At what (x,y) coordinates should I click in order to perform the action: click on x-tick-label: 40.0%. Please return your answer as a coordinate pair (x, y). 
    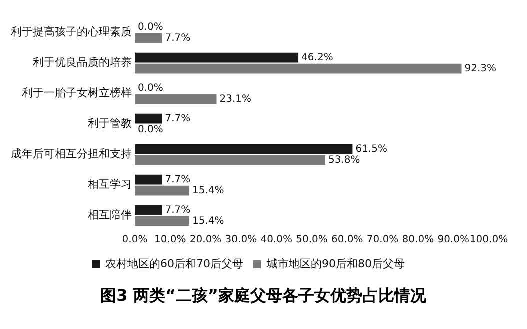
    Looking at the image, I should click on (276, 240).